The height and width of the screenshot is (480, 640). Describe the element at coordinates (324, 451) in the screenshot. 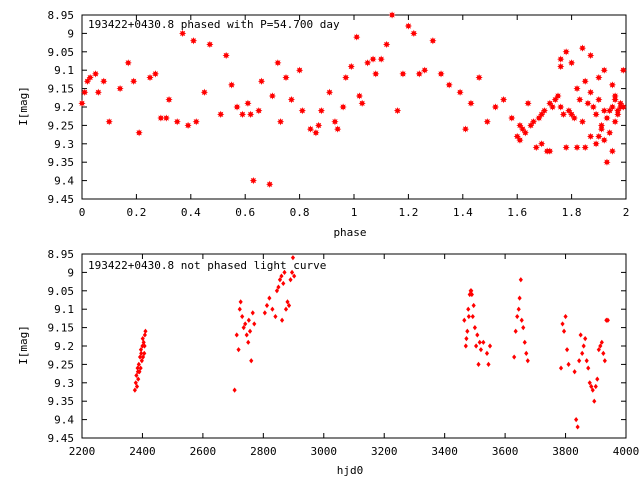

I see `unphased-x-tick-label: 3000` at that location.